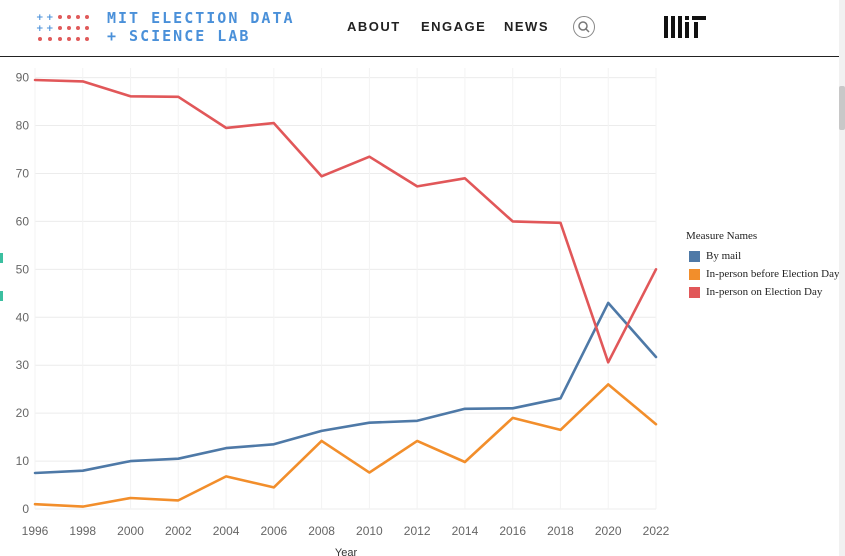 The height and width of the screenshot is (556, 845). What do you see at coordinates (842, 278) in the screenshot?
I see `page-scrollbar` at bounding box center [842, 278].